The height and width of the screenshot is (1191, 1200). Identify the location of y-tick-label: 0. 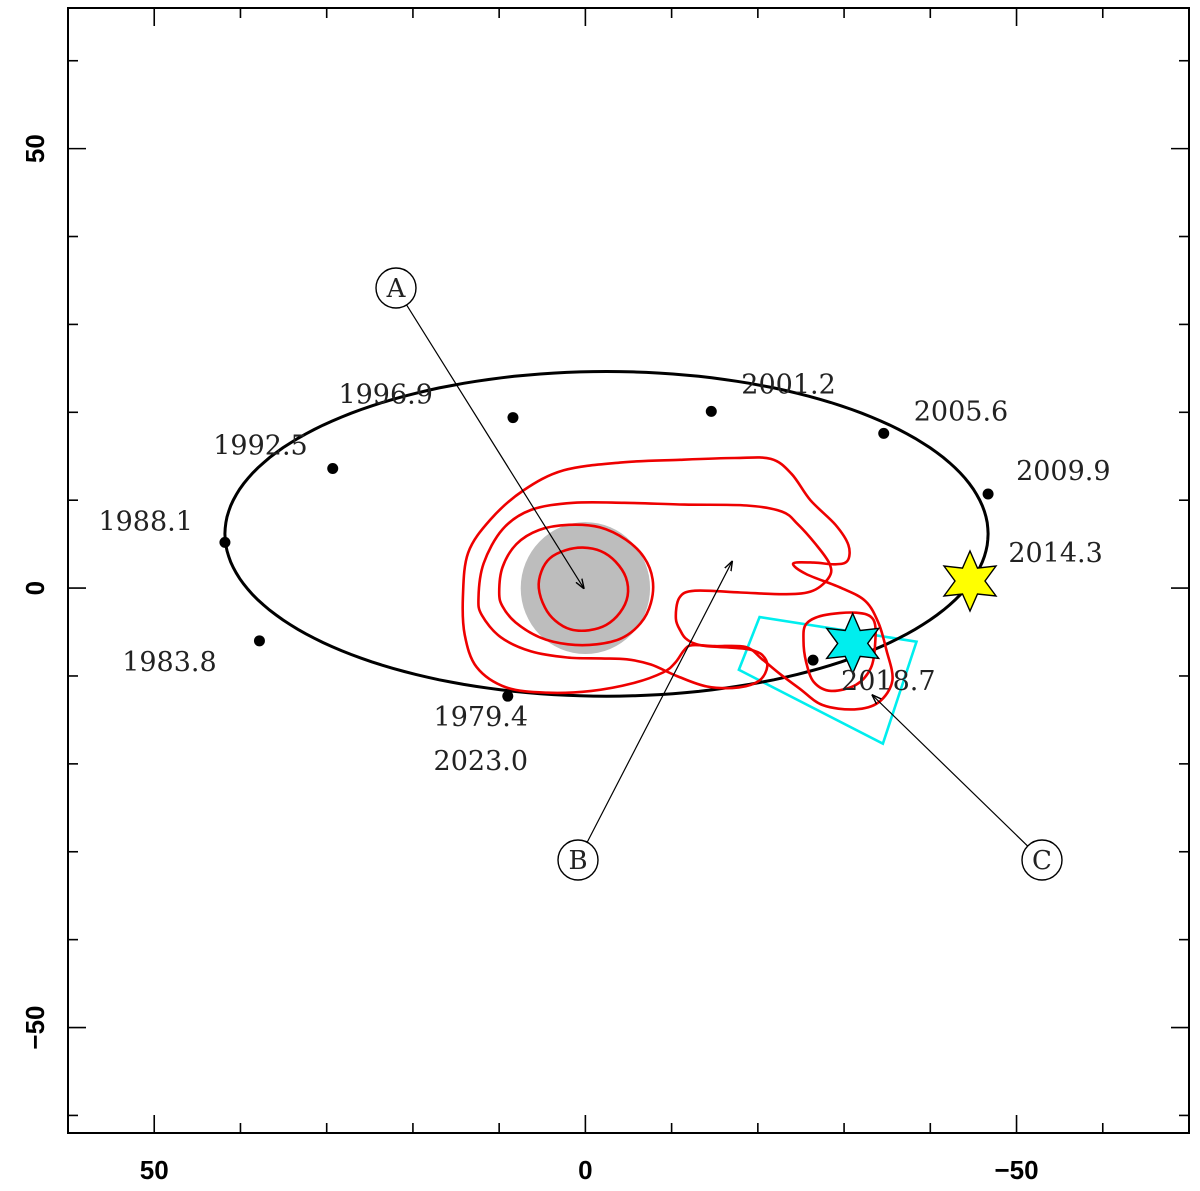
(35, 588).